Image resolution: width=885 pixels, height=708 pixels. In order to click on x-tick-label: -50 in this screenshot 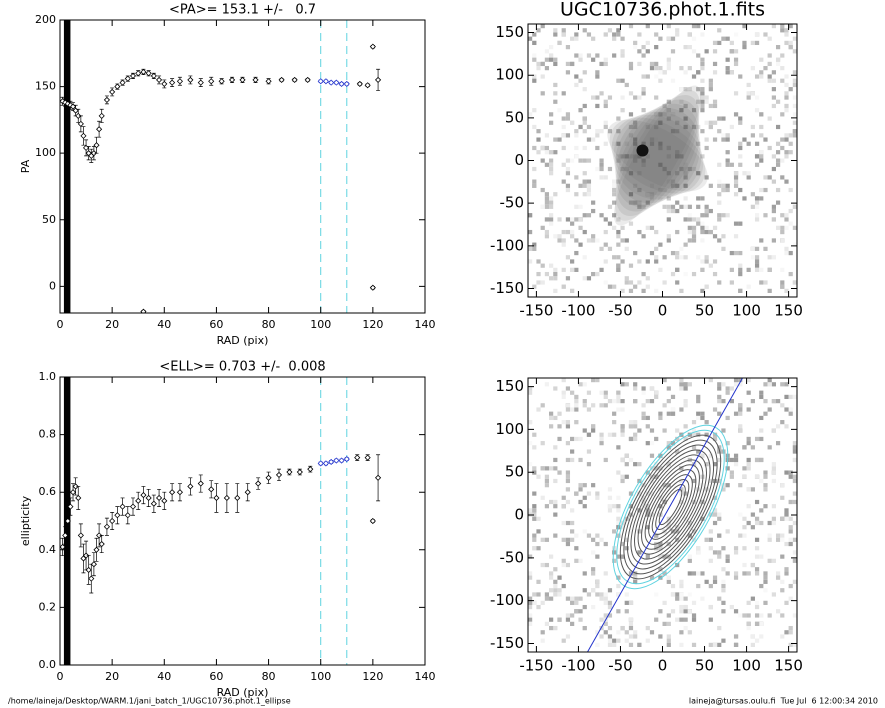, I will do `click(620, 311)`.